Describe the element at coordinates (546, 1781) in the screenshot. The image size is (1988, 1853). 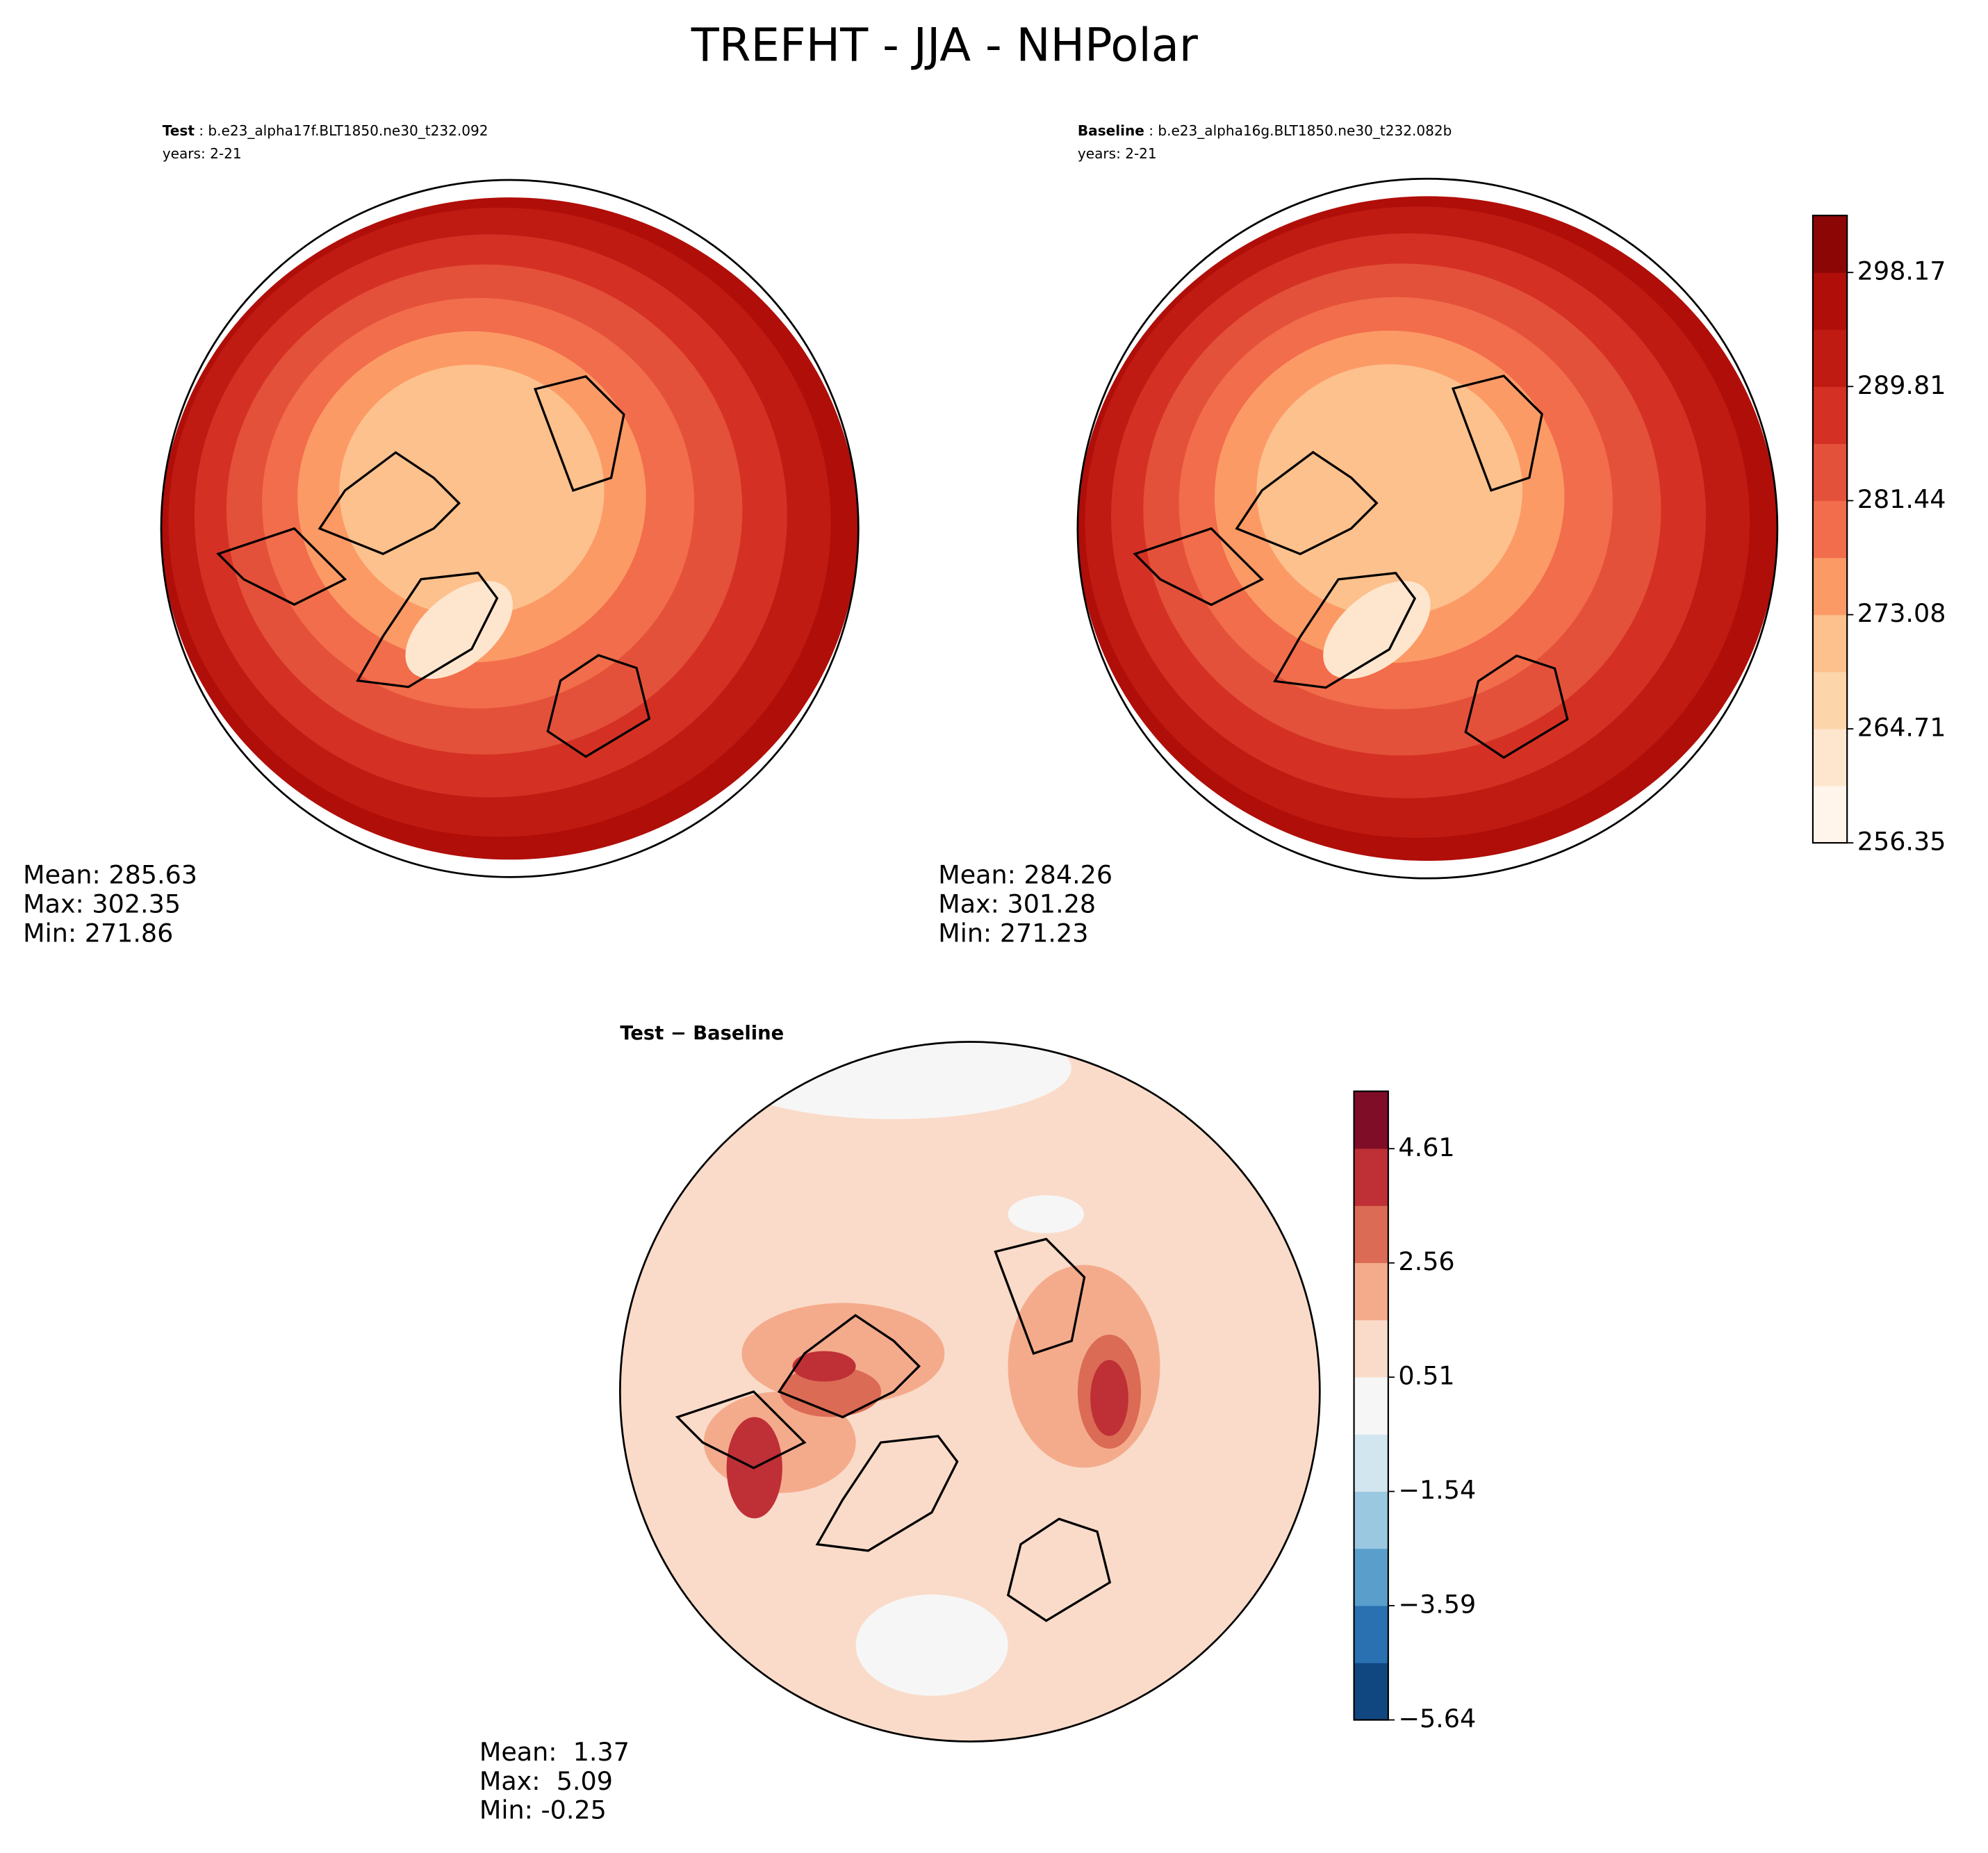
I see `stat-line: Max: 5.09` at that location.